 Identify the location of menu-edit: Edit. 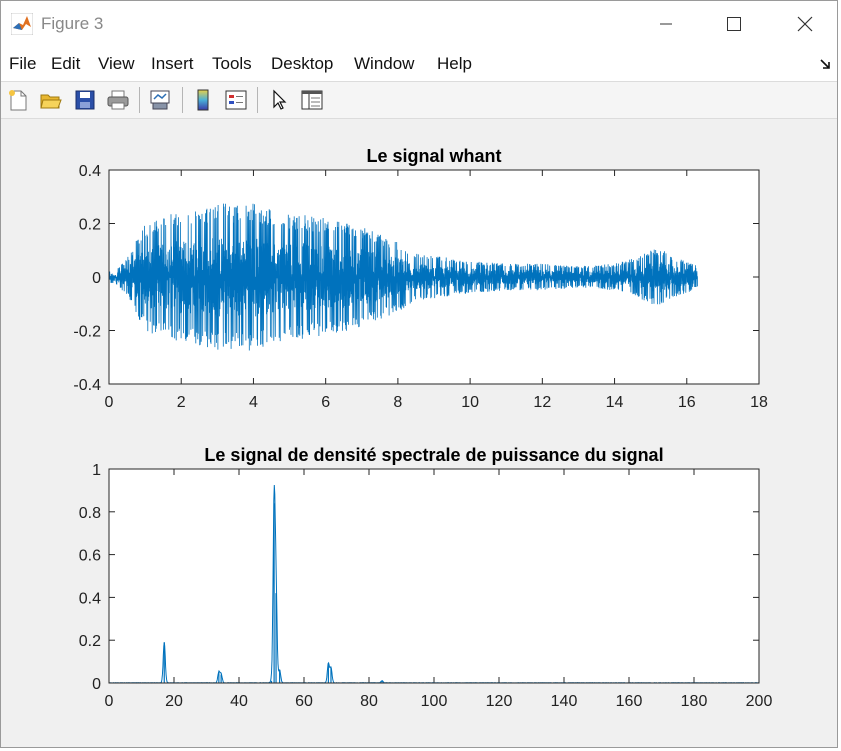
(66, 63).